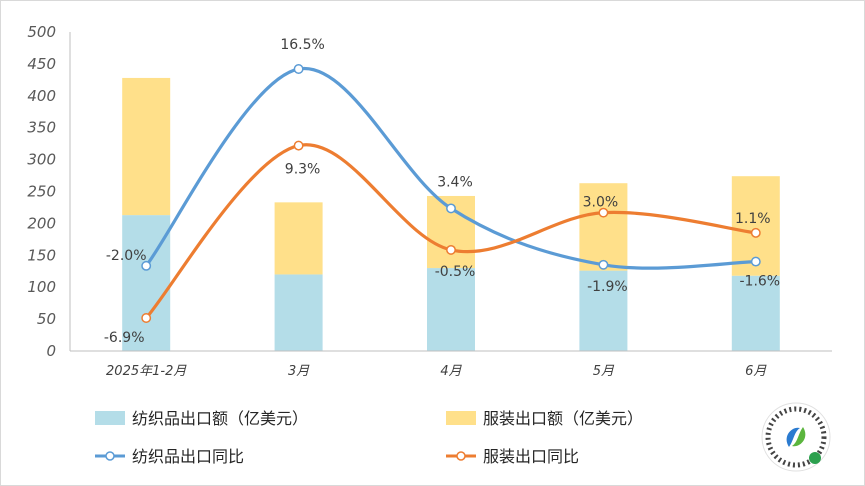 This screenshot has width=865, height=486. What do you see at coordinates (759, 282) in the screenshot?
I see `data-label-textile-yoy: -1.6%` at bounding box center [759, 282].